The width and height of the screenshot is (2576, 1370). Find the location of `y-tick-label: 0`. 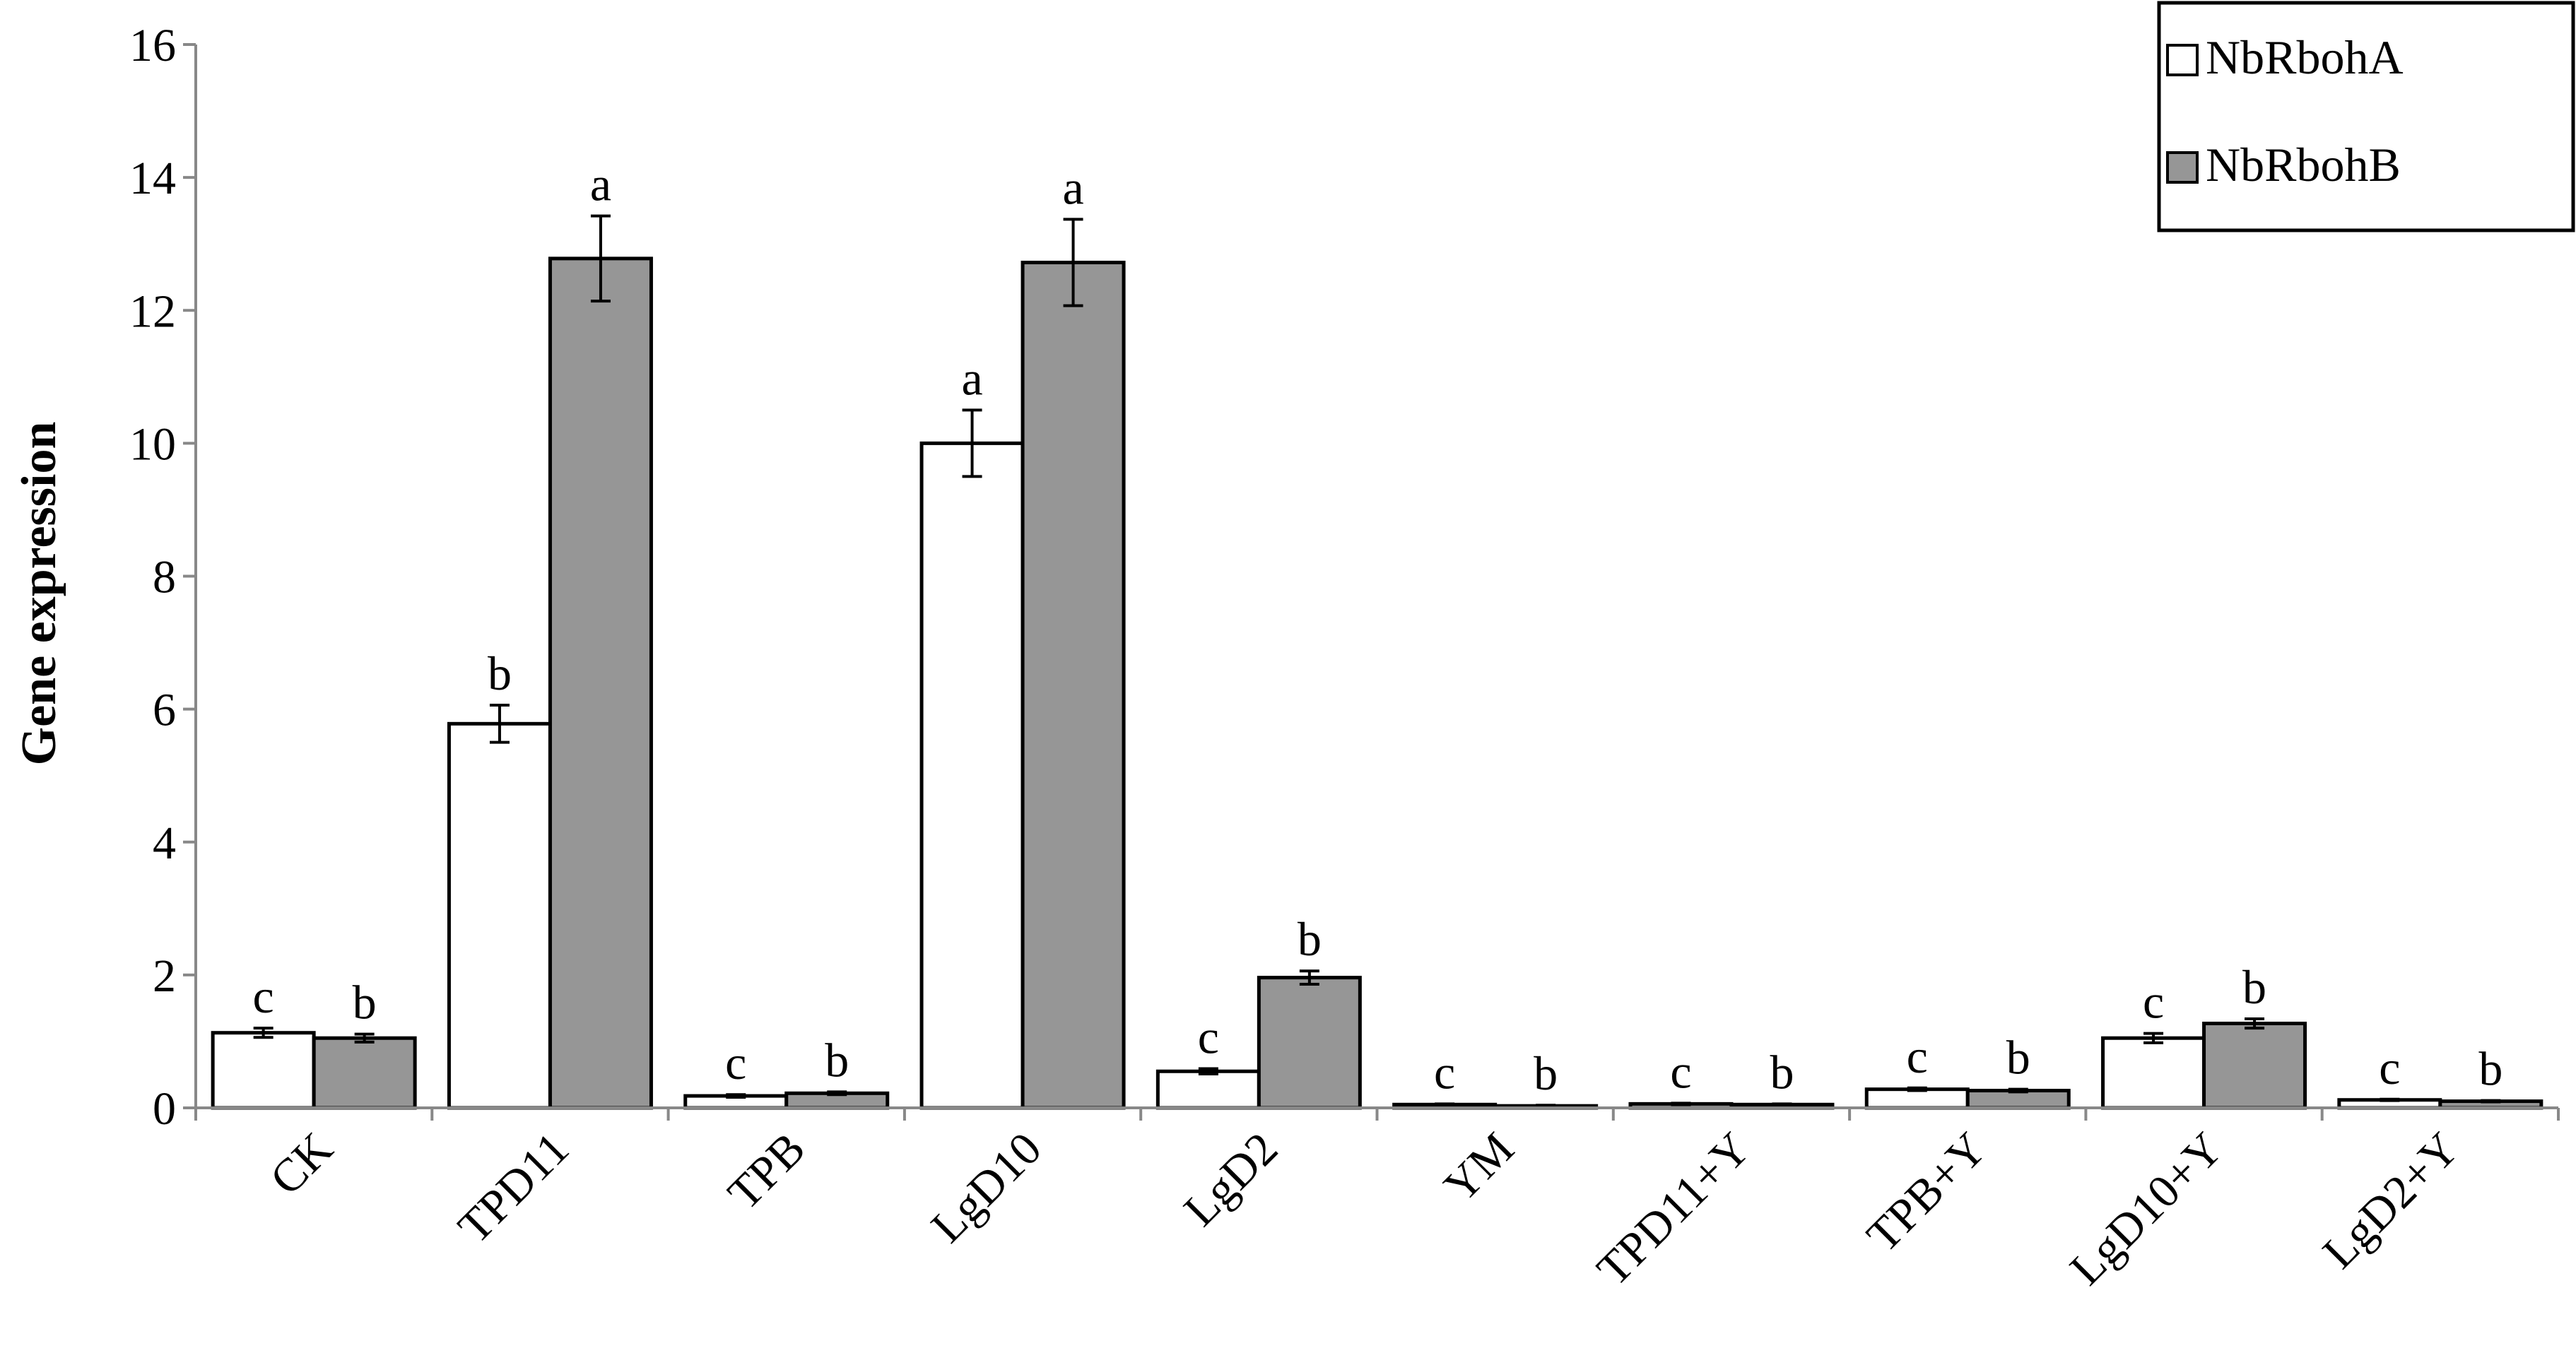

y-tick-label: 0 is located at coordinates (164, 1109).